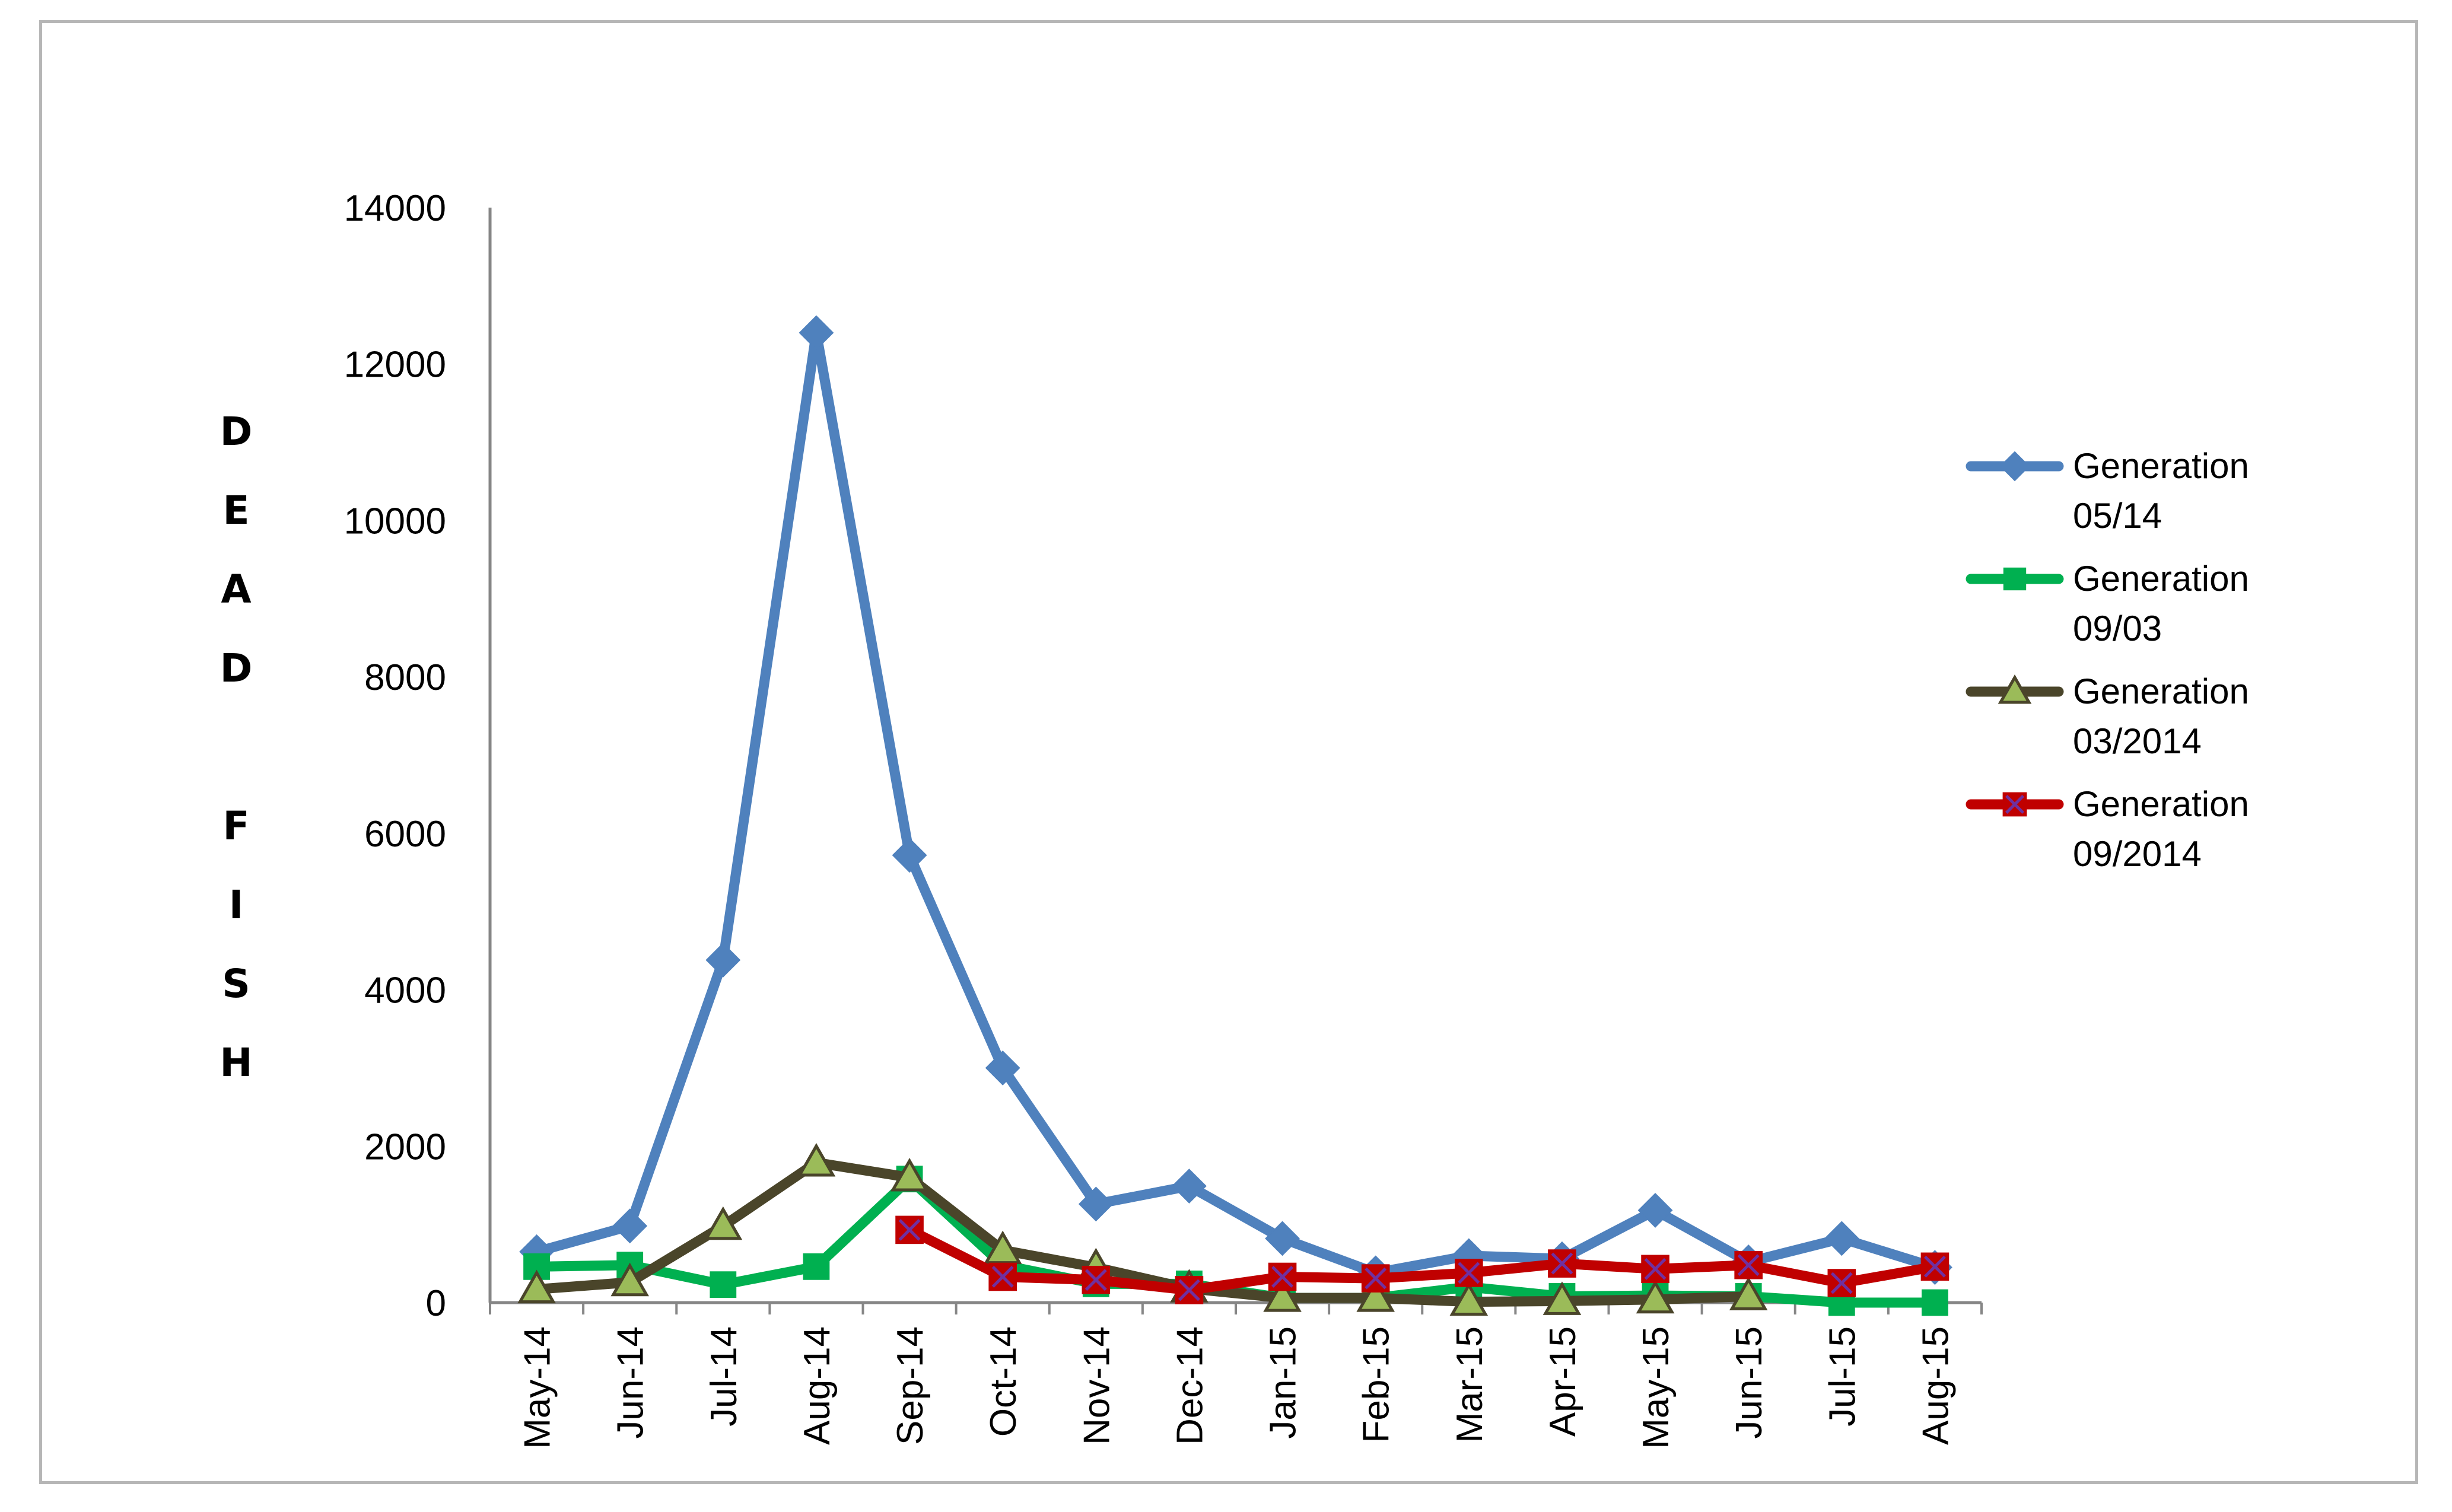 This screenshot has width=2452, height=1512. Describe the element at coordinates (236, 1063) in the screenshot. I see `y-axis-title-letter: H` at that location.